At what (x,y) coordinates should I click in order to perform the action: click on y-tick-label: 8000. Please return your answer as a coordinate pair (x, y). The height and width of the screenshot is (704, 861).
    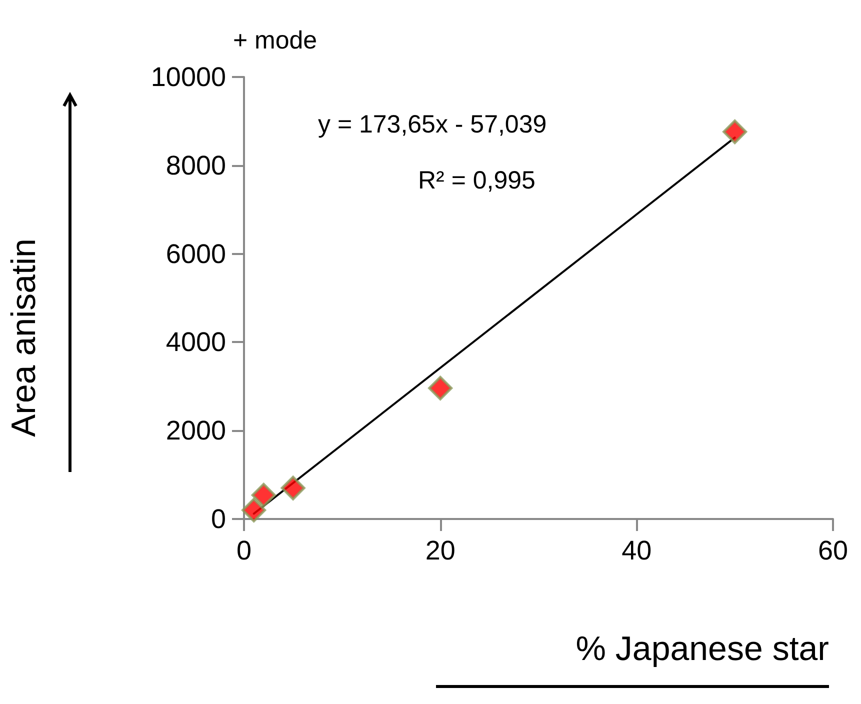
    Looking at the image, I should click on (196, 165).